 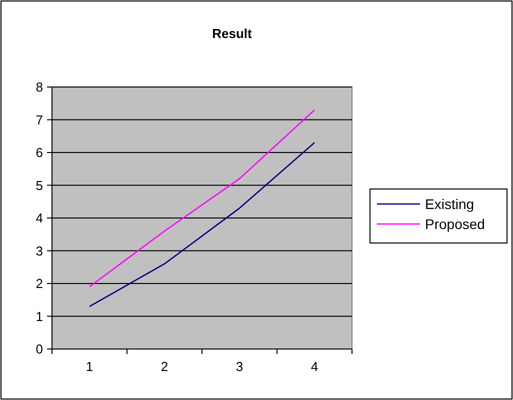 What do you see at coordinates (164, 366) in the screenshot?
I see `x-tick-label: 2` at bounding box center [164, 366].